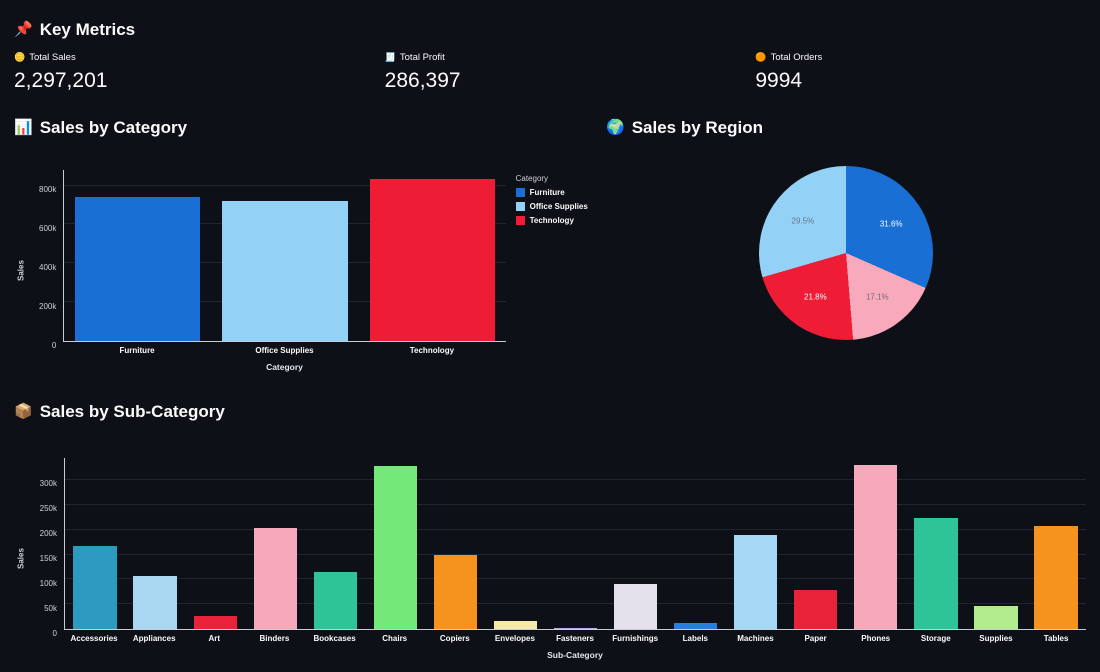 This screenshot has width=1100, height=672. I want to click on bar-supplies, so click(996, 617).